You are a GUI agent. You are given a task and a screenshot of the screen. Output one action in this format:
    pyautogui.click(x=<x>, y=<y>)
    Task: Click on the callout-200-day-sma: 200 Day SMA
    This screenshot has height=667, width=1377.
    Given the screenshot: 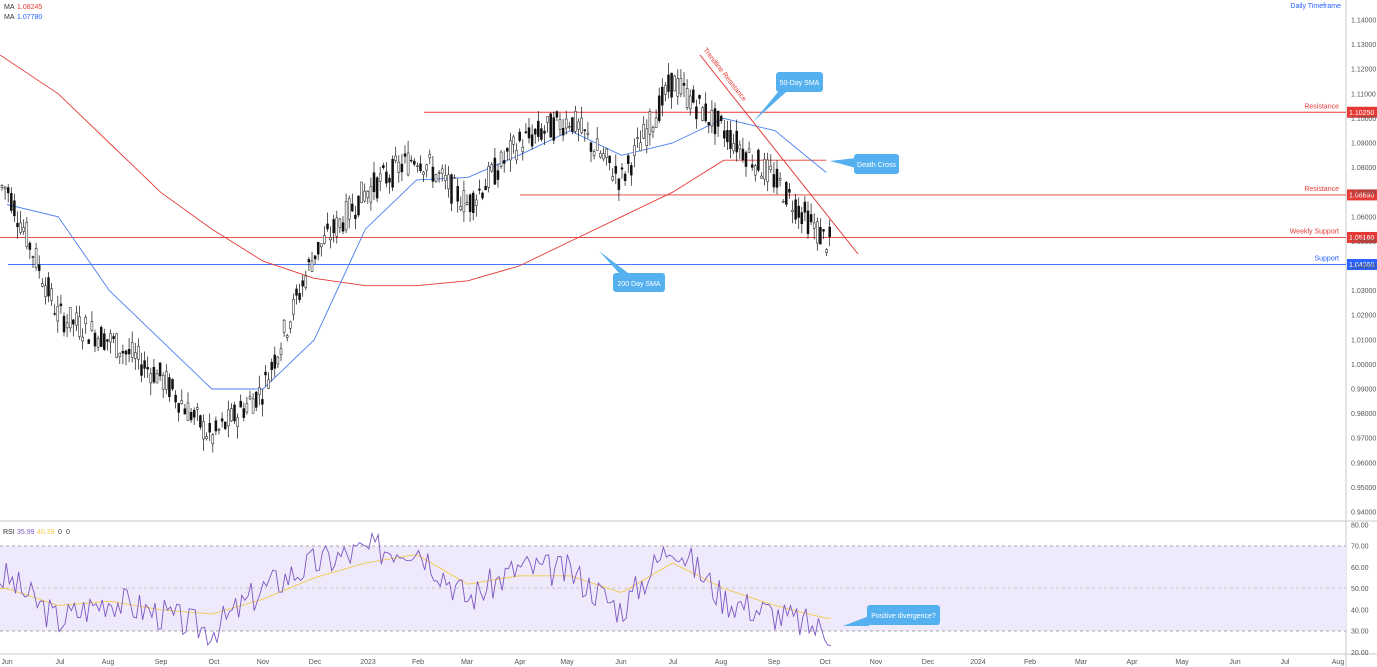 What is the action you would take?
    pyautogui.click(x=632, y=271)
    